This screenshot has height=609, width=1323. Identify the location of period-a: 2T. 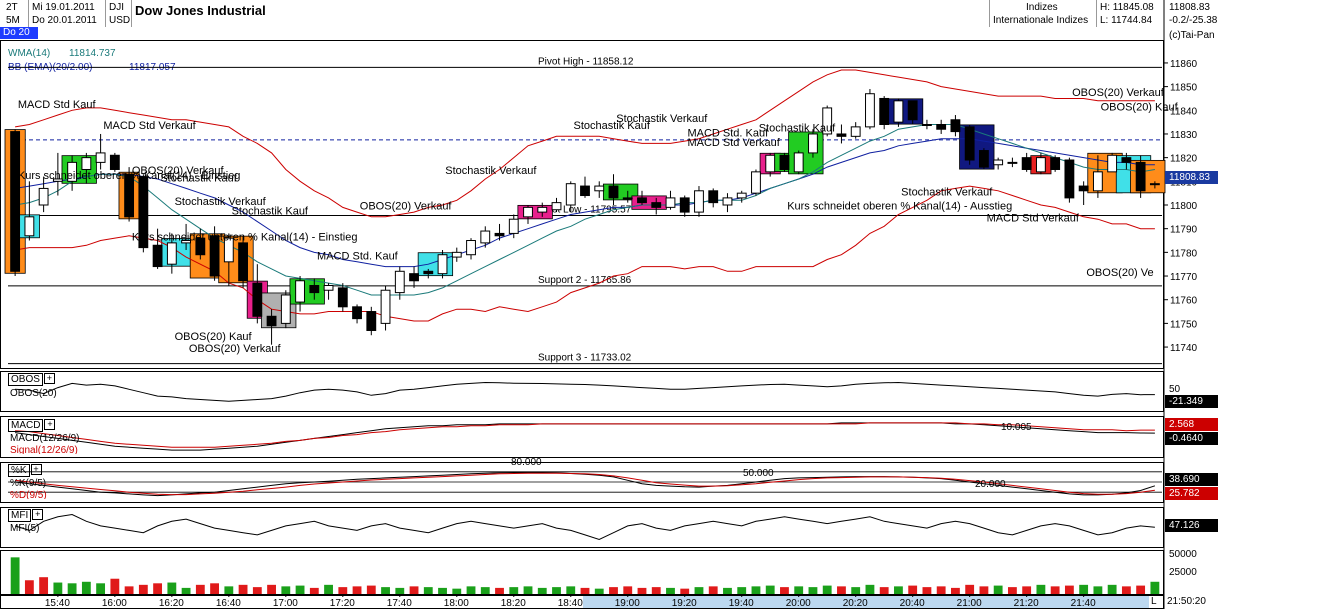
(12, 7).